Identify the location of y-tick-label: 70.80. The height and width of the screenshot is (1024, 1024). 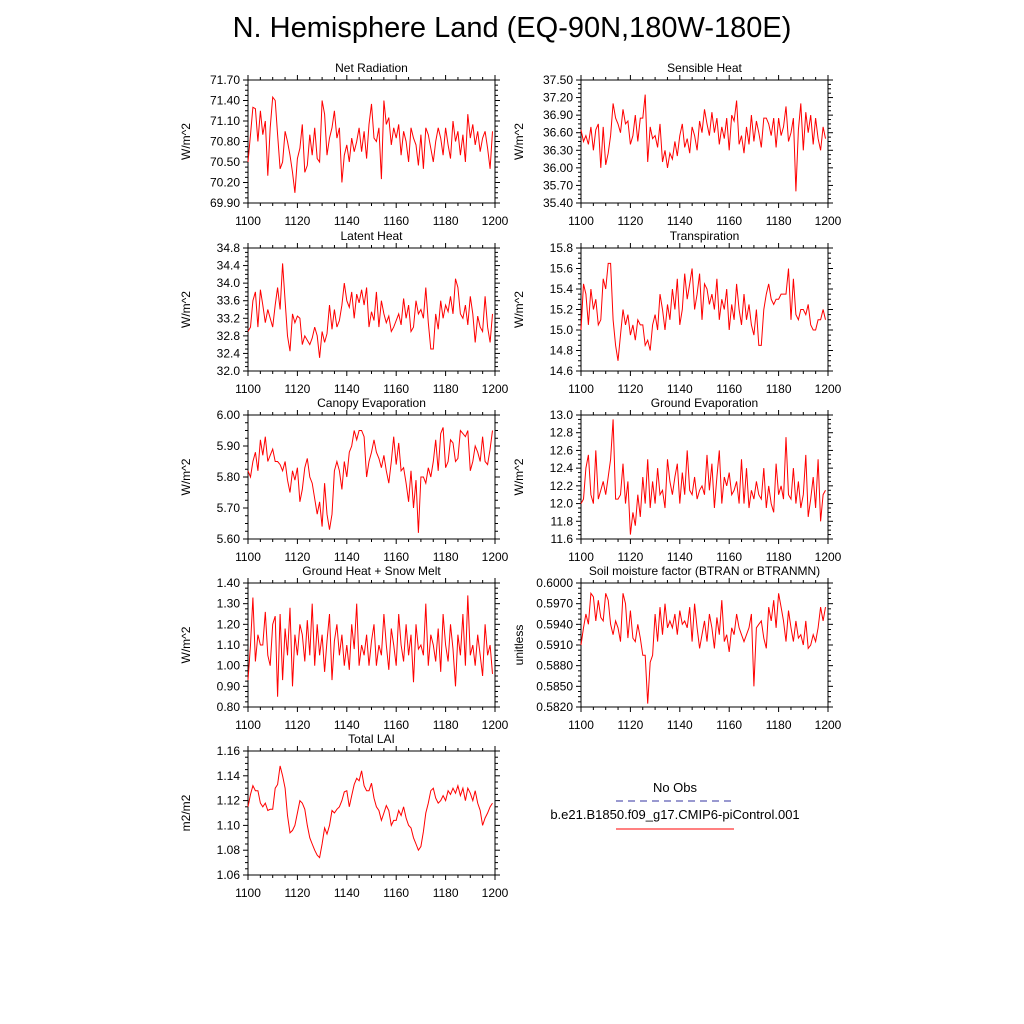
(225, 142).